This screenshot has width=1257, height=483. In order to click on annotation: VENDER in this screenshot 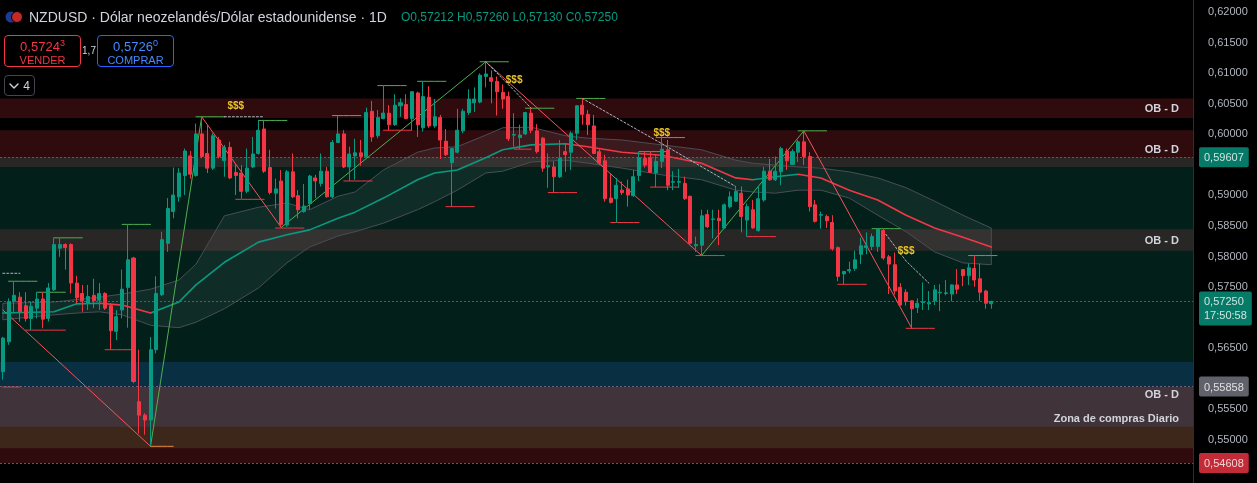, I will do `click(42, 60)`.